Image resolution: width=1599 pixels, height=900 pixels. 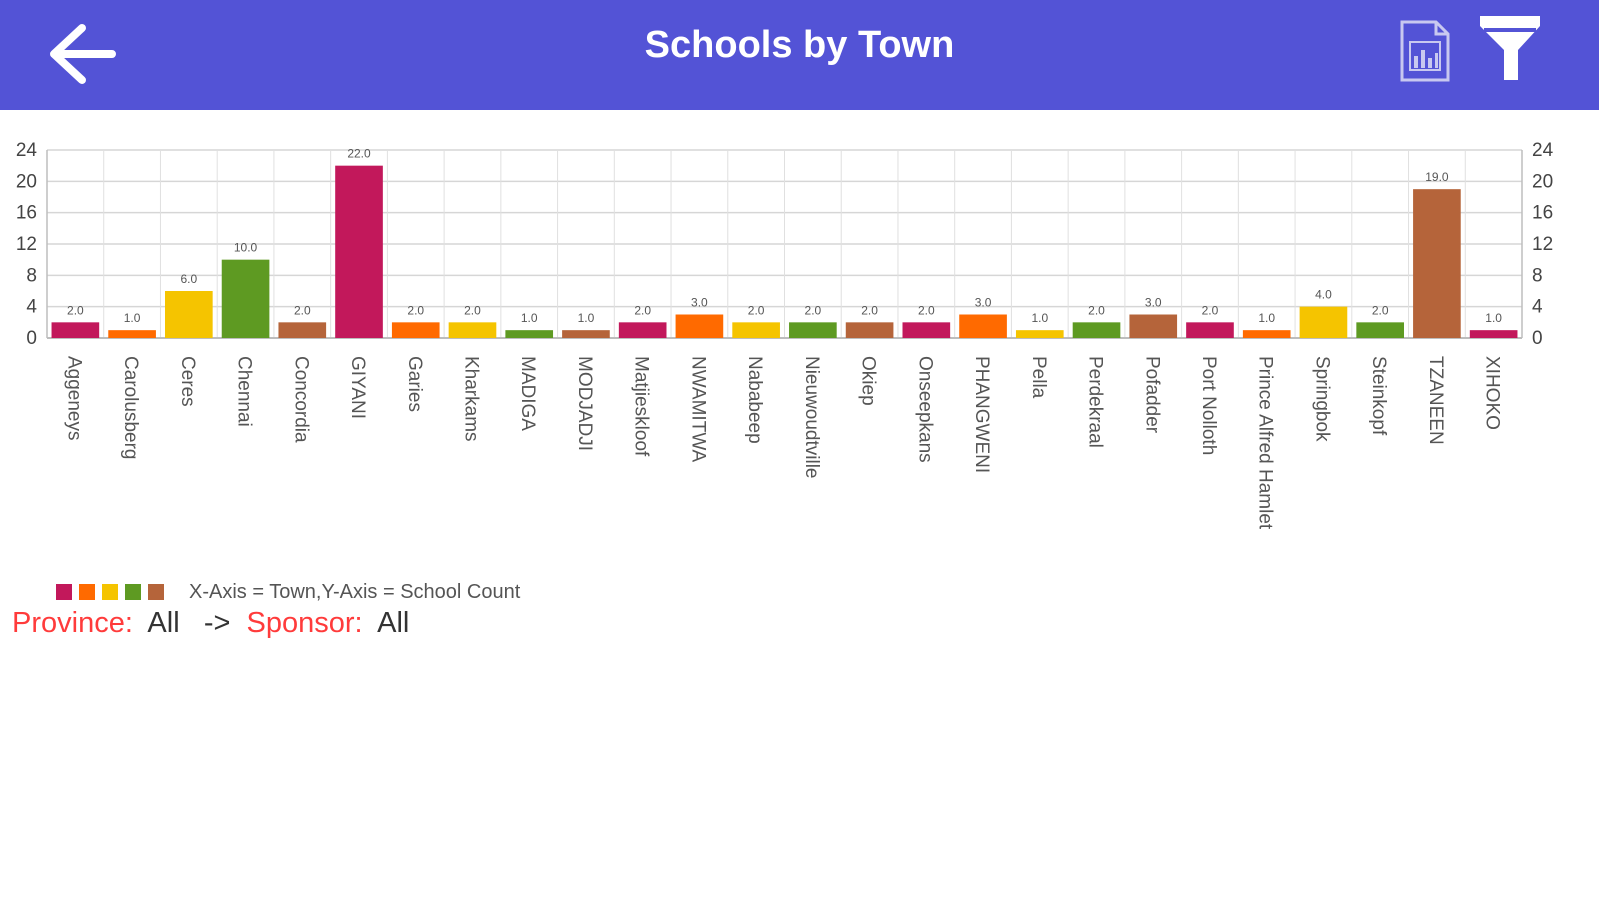 I want to click on filter-button, so click(x=1510, y=48).